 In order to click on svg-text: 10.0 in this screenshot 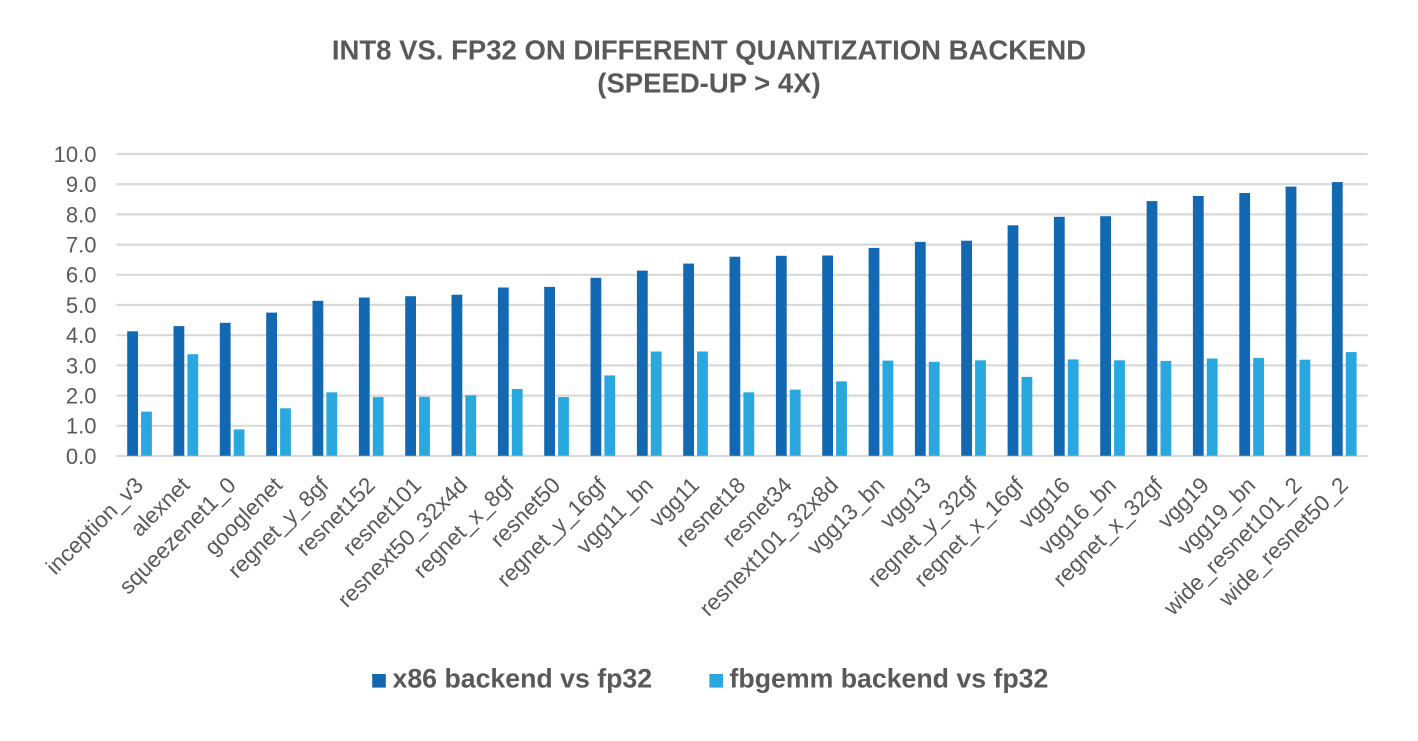, I will do `click(75, 154)`.